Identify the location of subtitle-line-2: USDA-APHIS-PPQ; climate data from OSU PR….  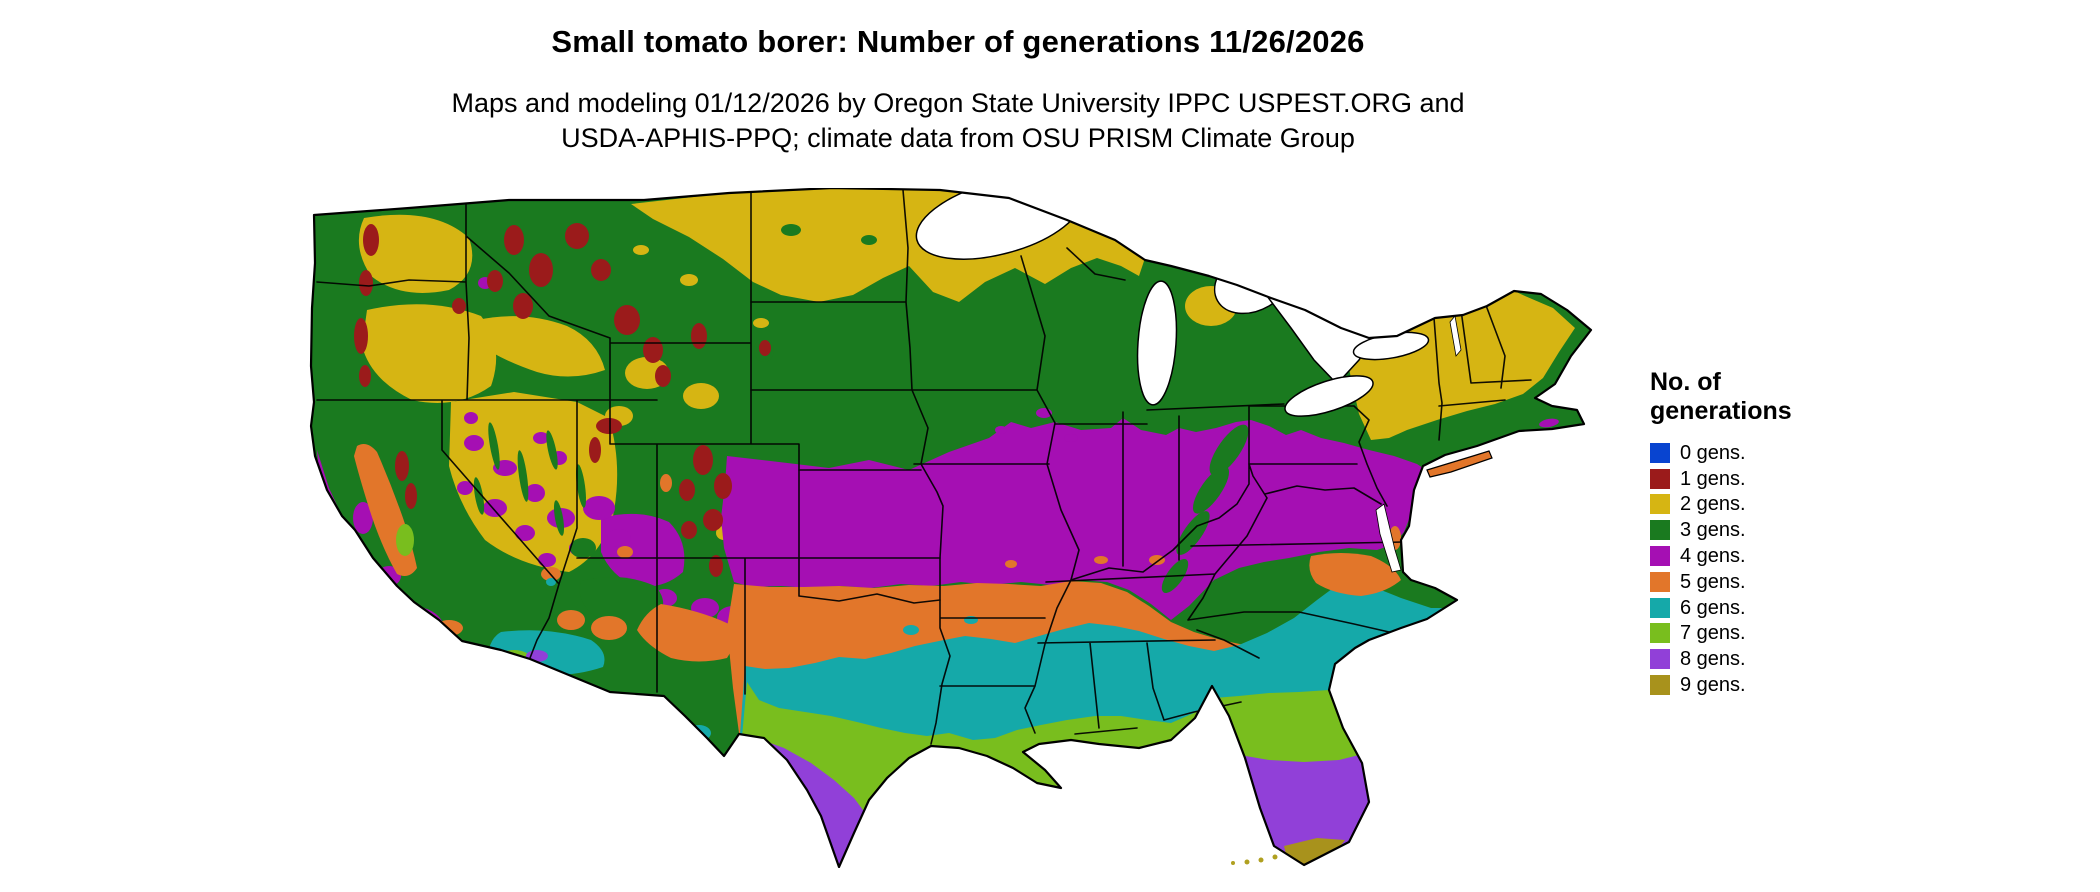
(958, 138).